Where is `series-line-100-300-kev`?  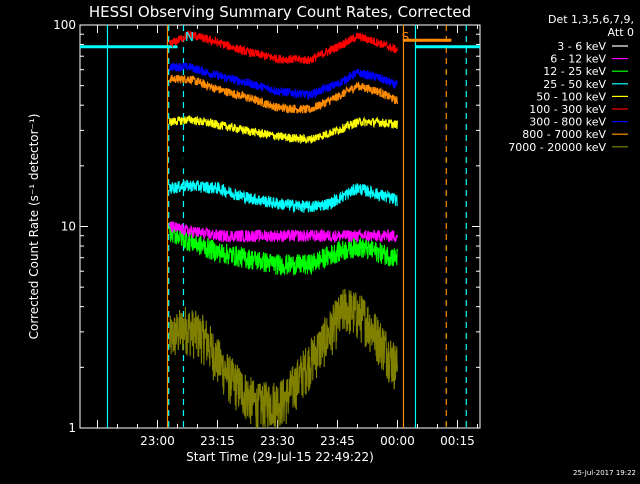
series-line-100-300-kev is located at coordinates (283, 48).